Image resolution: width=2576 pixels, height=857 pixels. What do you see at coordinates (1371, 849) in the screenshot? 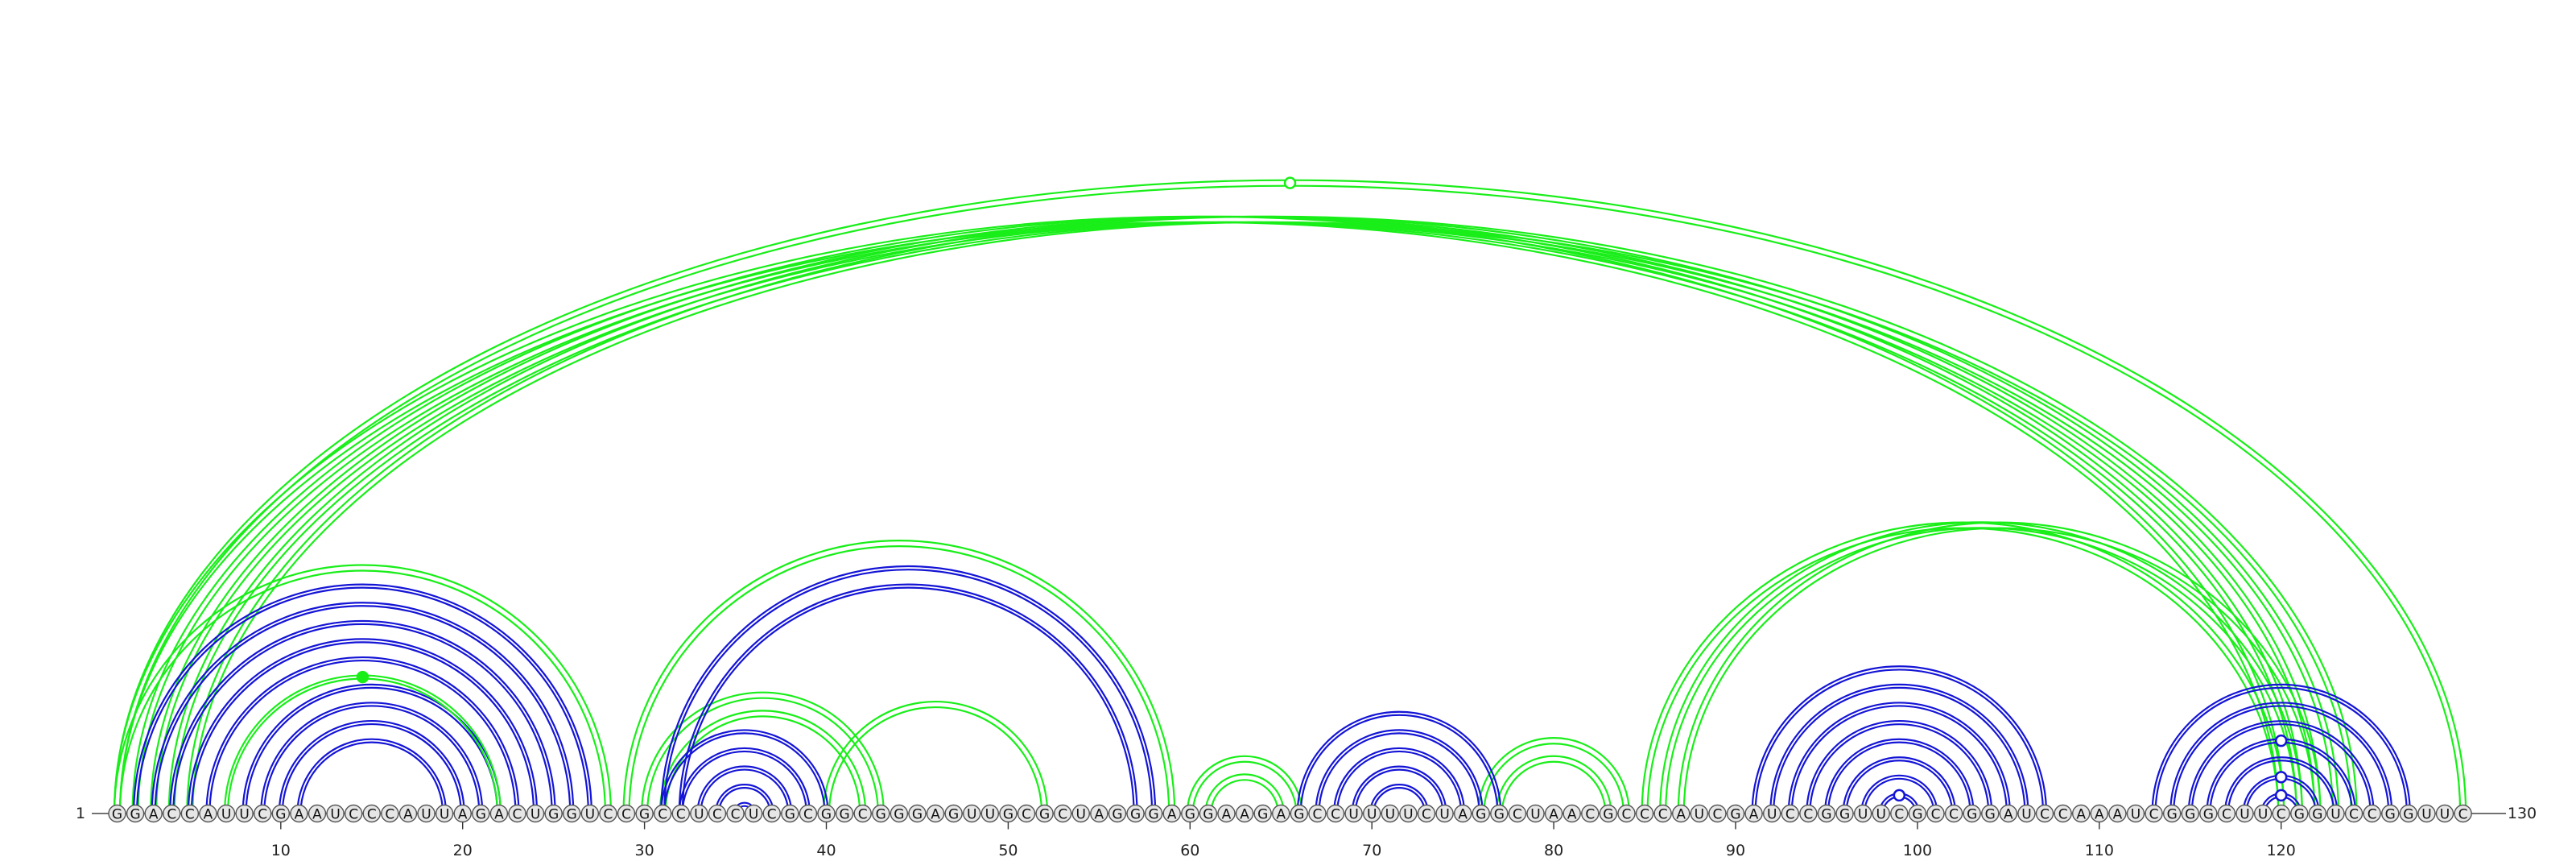
I see `tick-label: 70` at bounding box center [1371, 849].